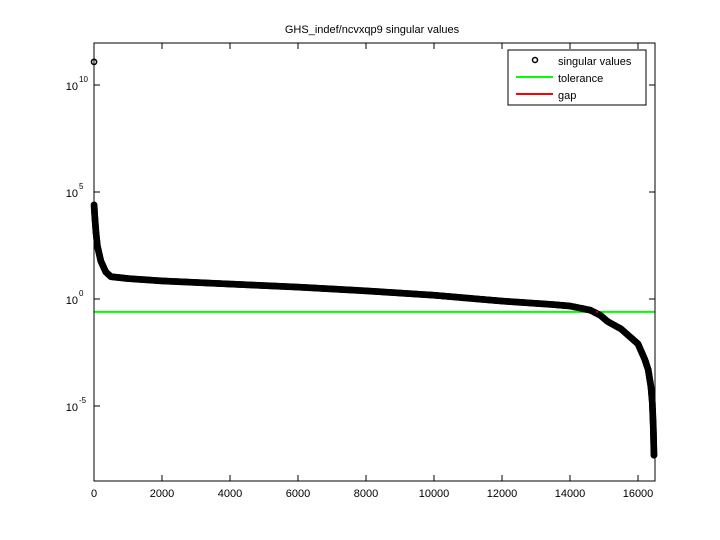 The height and width of the screenshot is (540, 720). I want to click on legend-label-gap: gap, so click(567, 96).